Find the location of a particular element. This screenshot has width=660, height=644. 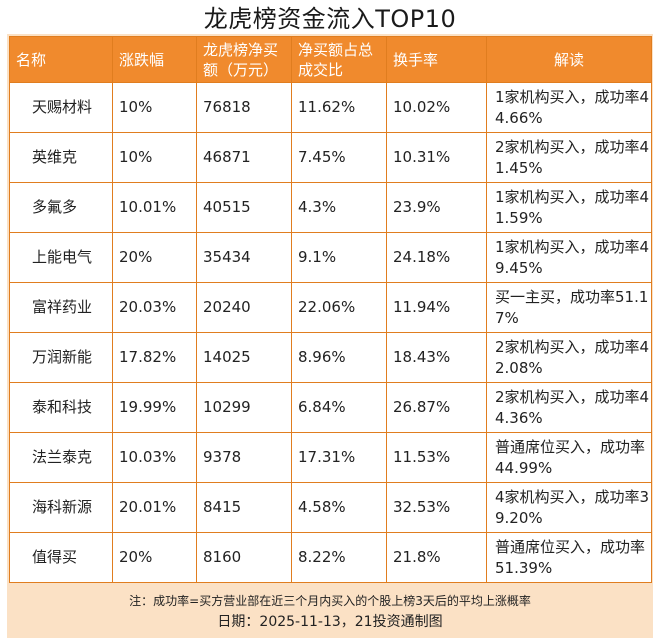

footnote: 注：成功率=买方营业部在近三个月内买入的个股上榜3天后的平均上涨概率 is located at coordinates (330, 601).